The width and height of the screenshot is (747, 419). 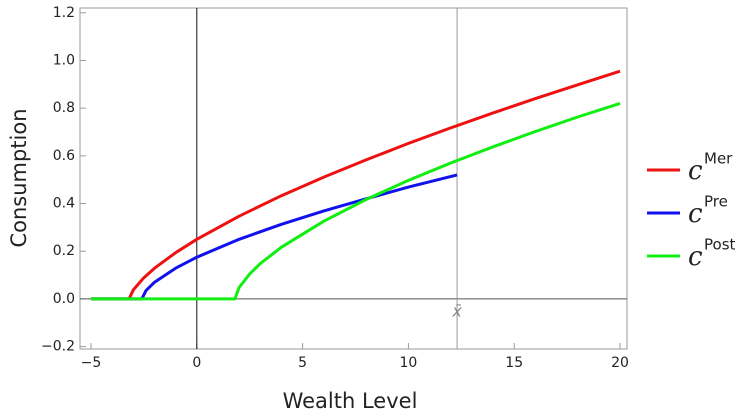 What do you see at coordinates (514, 363) in the screenshot?
I see `x-tick-label: 15` at bounding box center [514, 363].